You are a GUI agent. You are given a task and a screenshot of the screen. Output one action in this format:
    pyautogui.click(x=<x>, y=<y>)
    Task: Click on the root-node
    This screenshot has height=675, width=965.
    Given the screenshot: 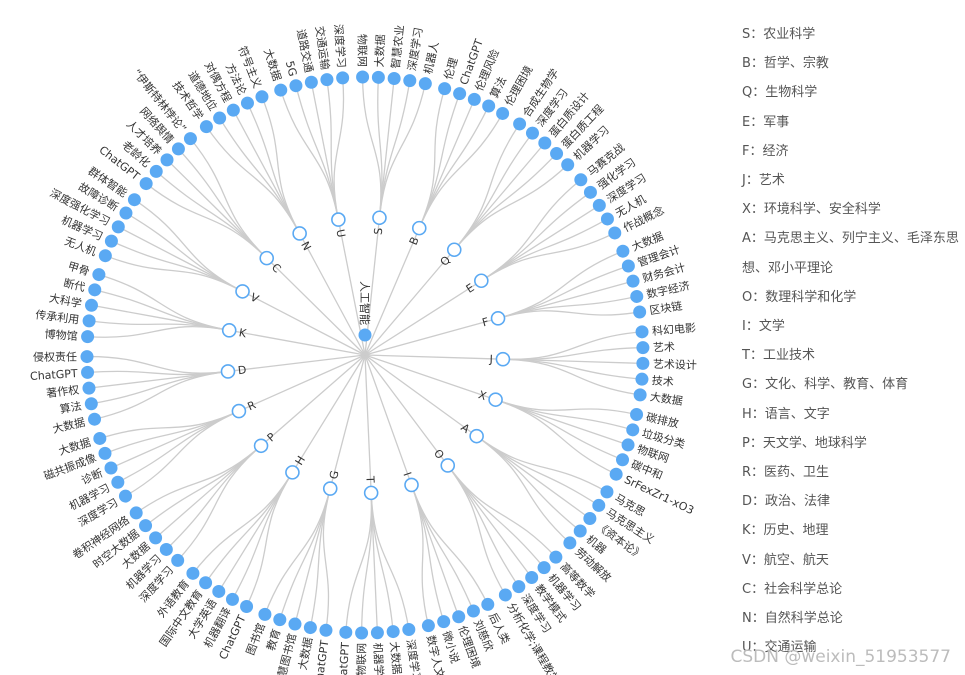 What is the action you would take?
    pyautogui.click(x=365, y=335)
    